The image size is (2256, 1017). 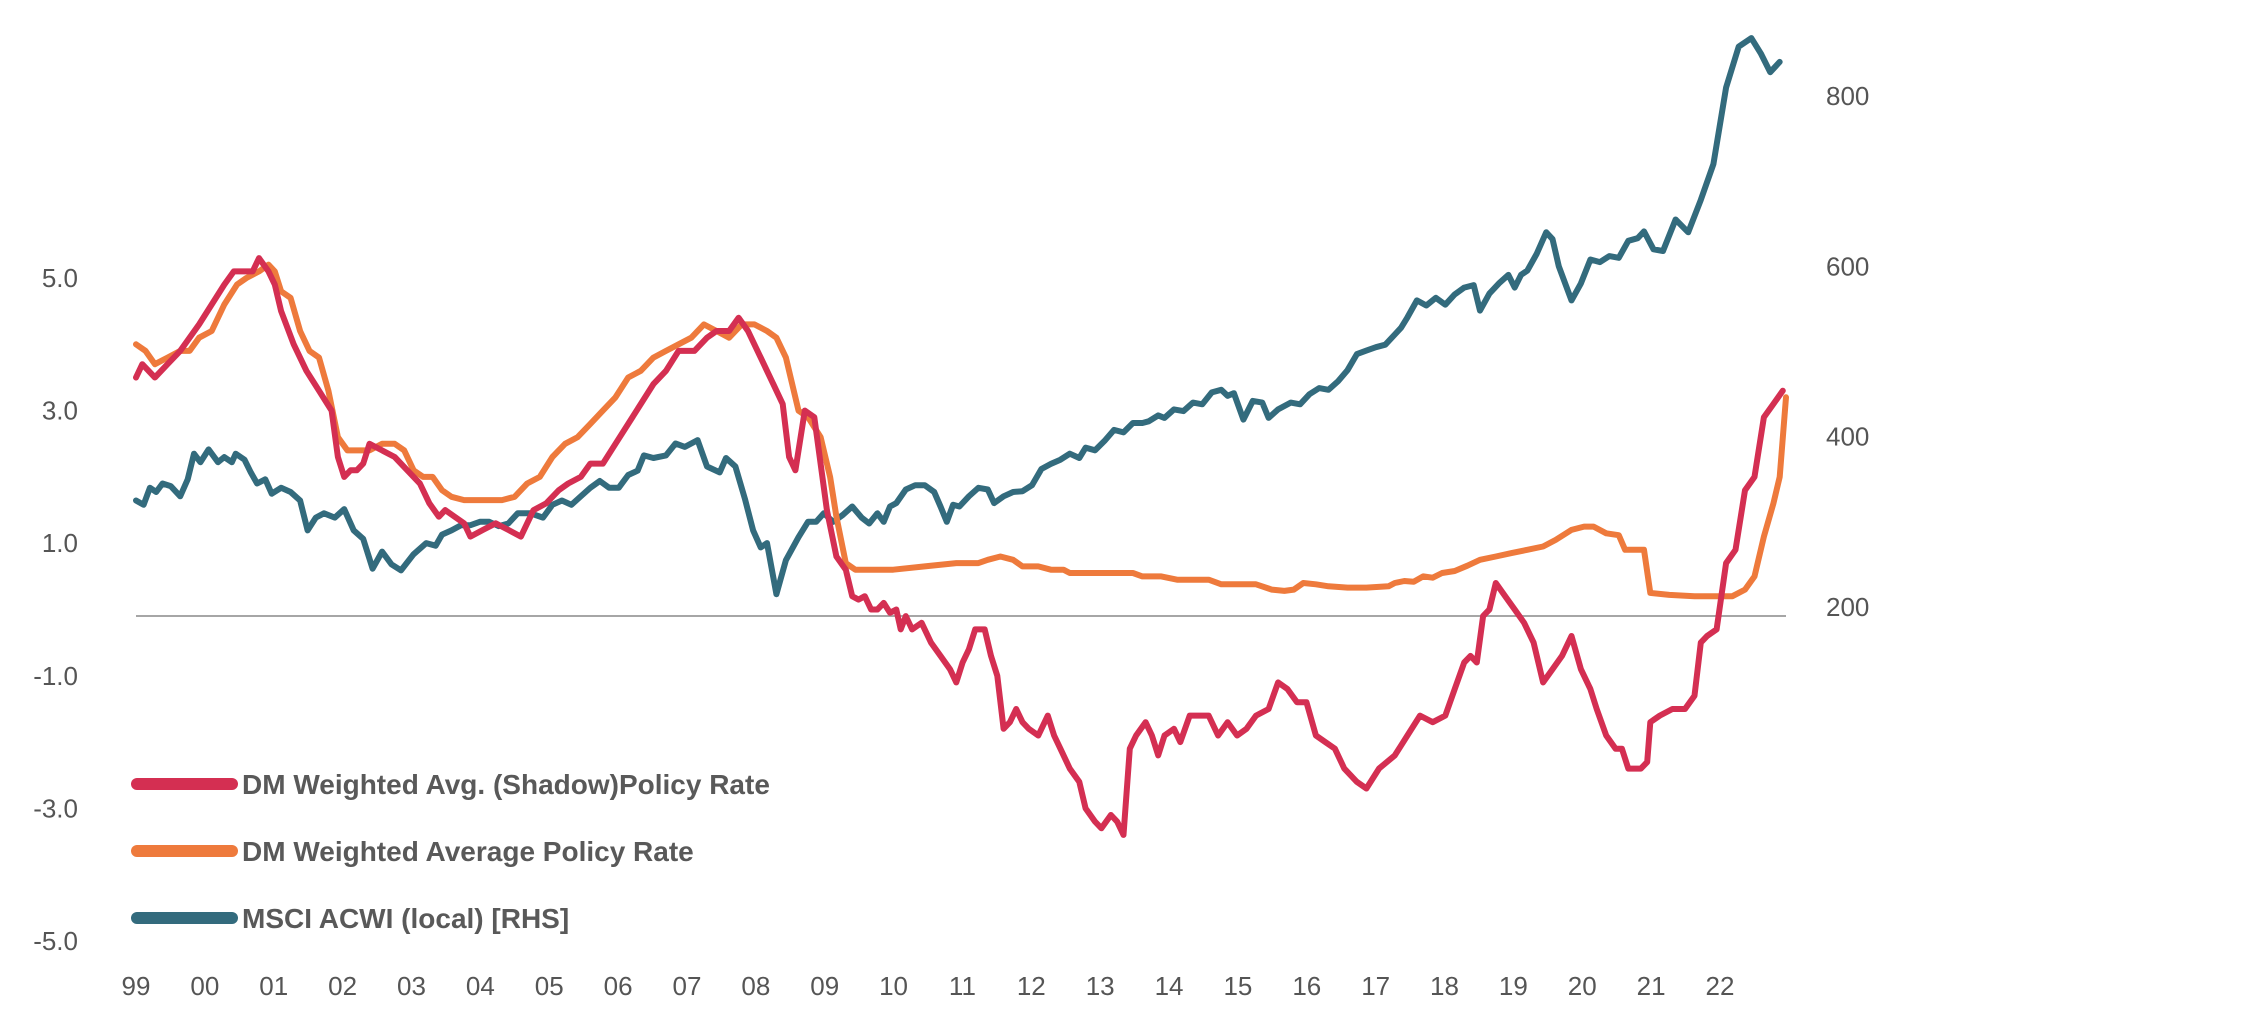 What do you see at coordinates (60, 543) in the screenshot?
I see `left-axis-tick-label: 1.0` at bounding box center [60, 543].